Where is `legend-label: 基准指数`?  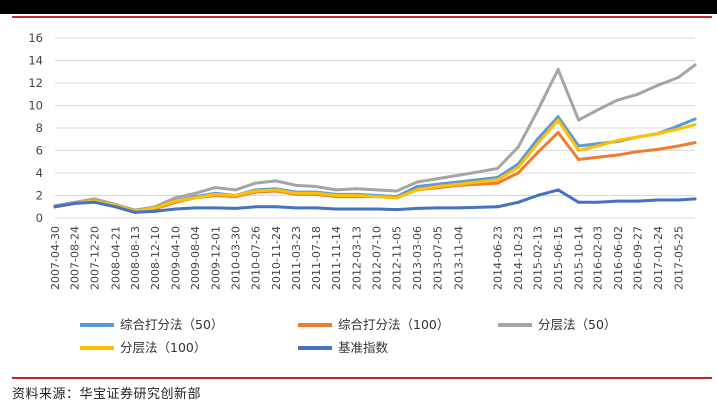 legend-label: 基准指数 is located at coordinates (363, 347).